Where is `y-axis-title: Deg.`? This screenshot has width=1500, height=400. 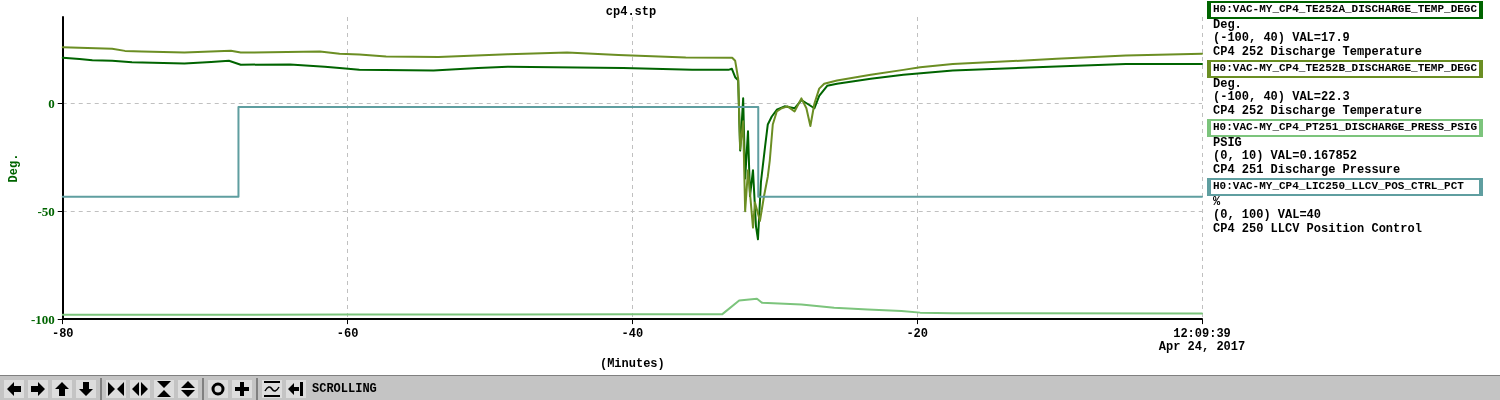
y-axis-title: Deg. is located at coordinates (14, 168).